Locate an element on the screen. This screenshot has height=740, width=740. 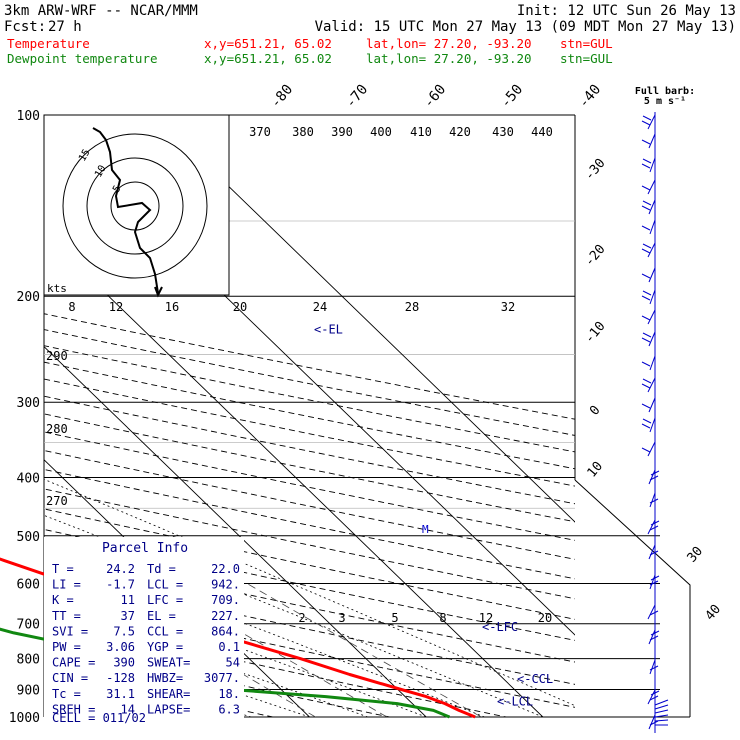
mixing-ratio-top-label-6: 32 is located at coordinates (508, 307).